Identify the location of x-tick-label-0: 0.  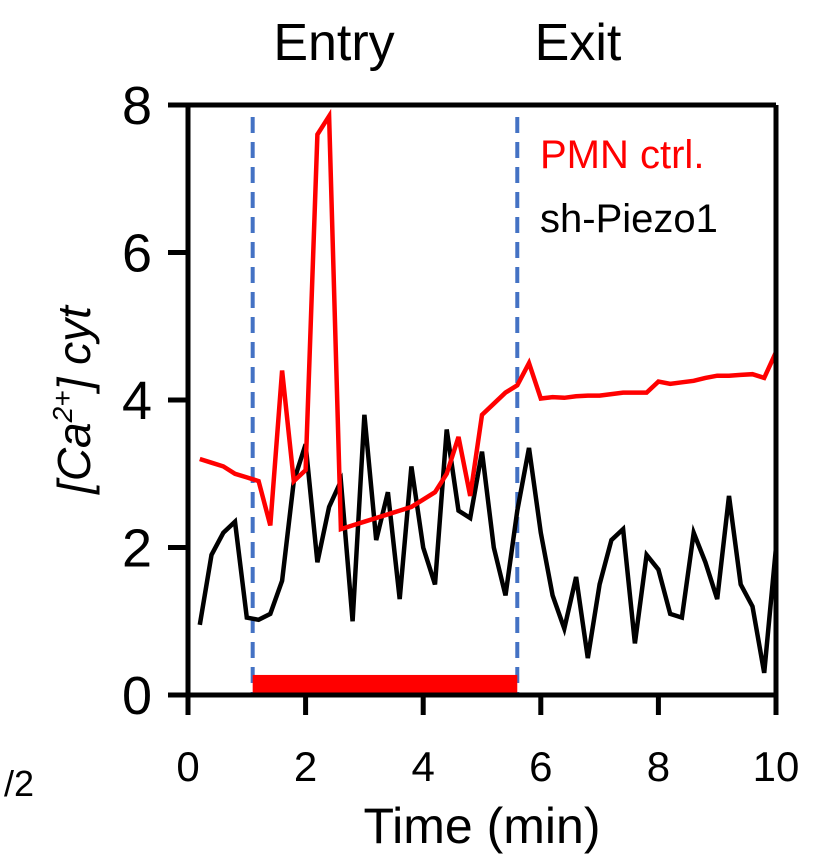
(187, 766).